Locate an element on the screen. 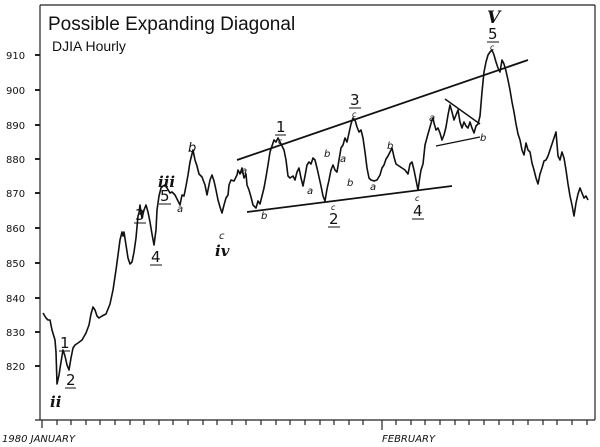  wave-label-c-2: c is located at coordinates (333, 207).